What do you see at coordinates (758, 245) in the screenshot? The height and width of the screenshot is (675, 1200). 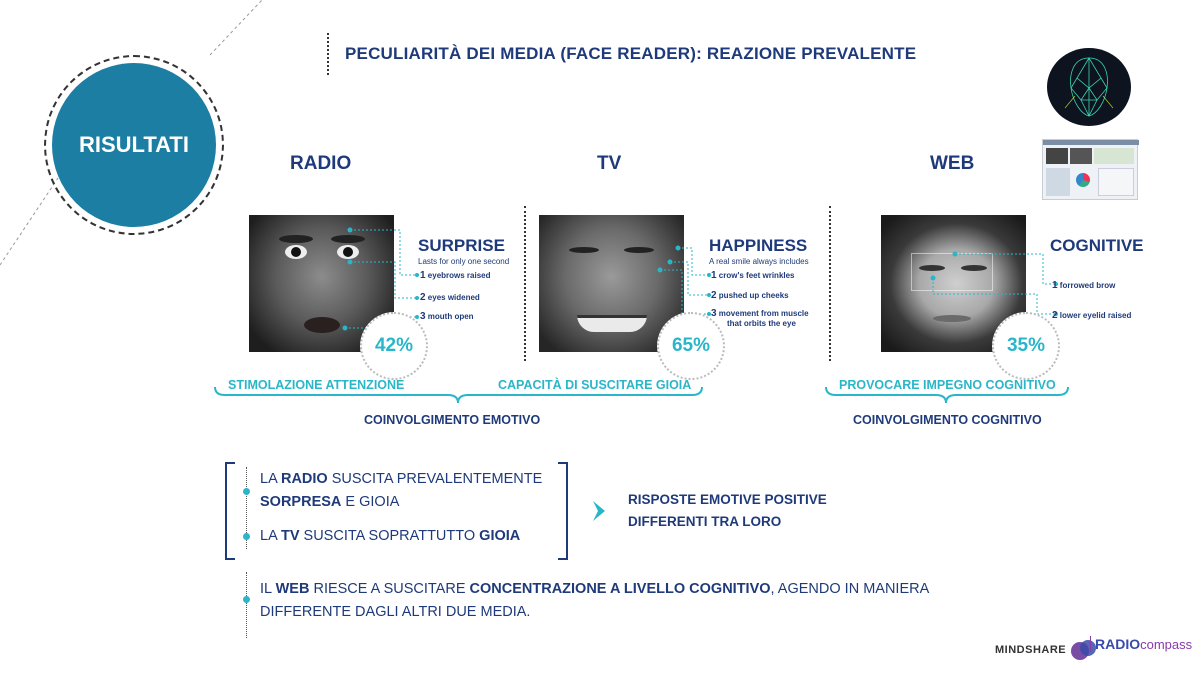 I see `tv-emotion: HAPPINESS` at bounding box center [758, 245].